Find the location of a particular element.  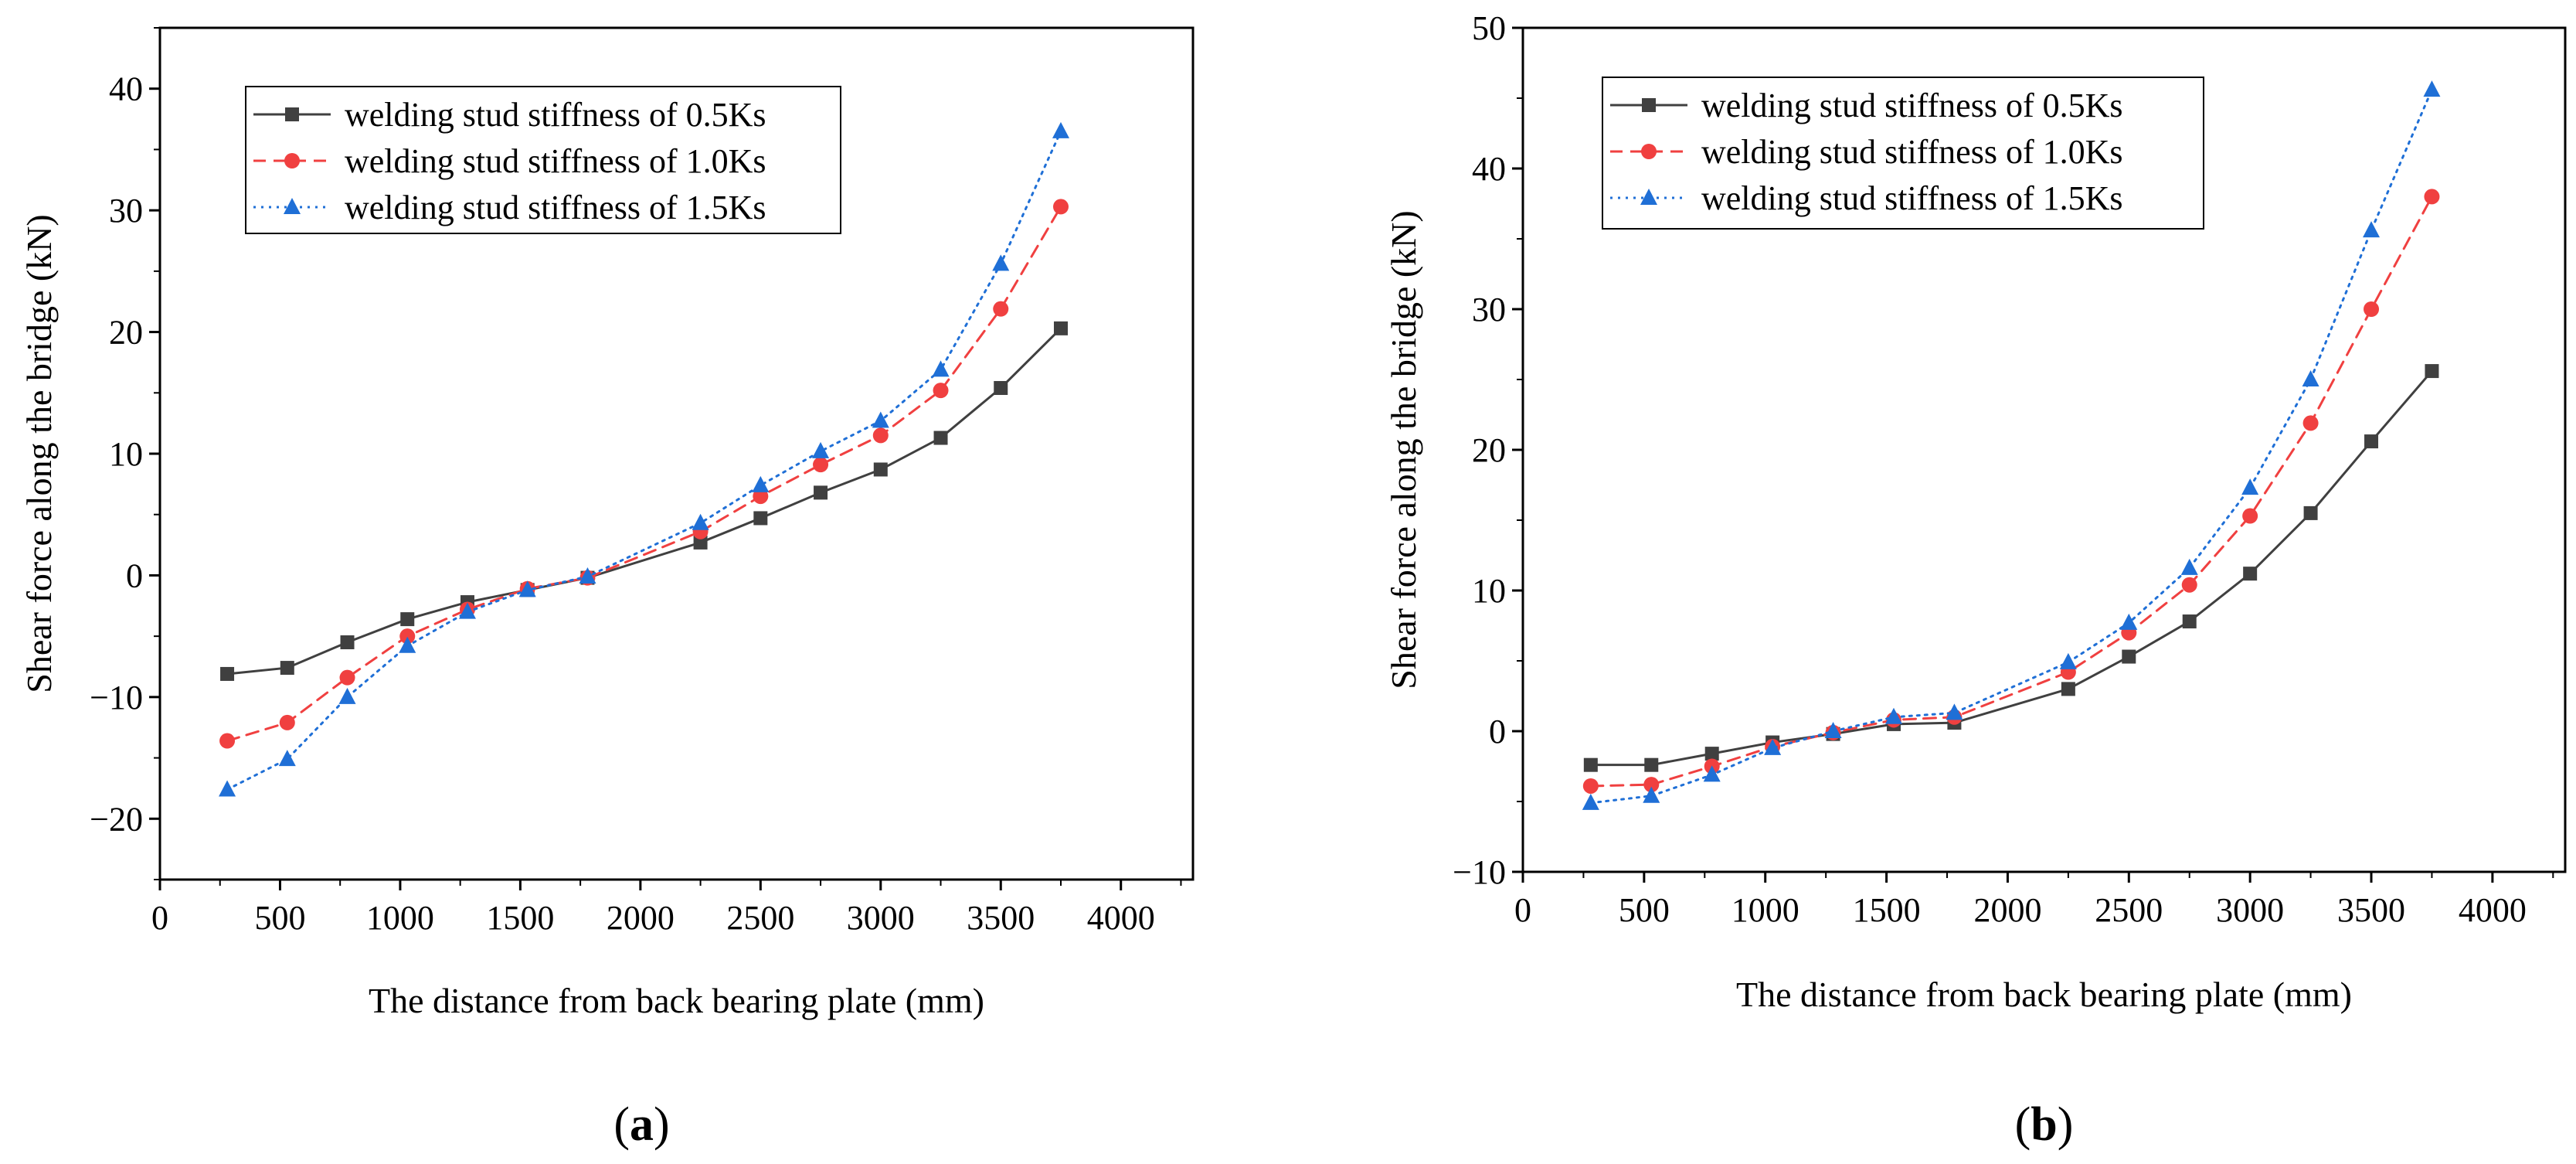

y-tick-label: 30 is located at coordinates (1489, 309).